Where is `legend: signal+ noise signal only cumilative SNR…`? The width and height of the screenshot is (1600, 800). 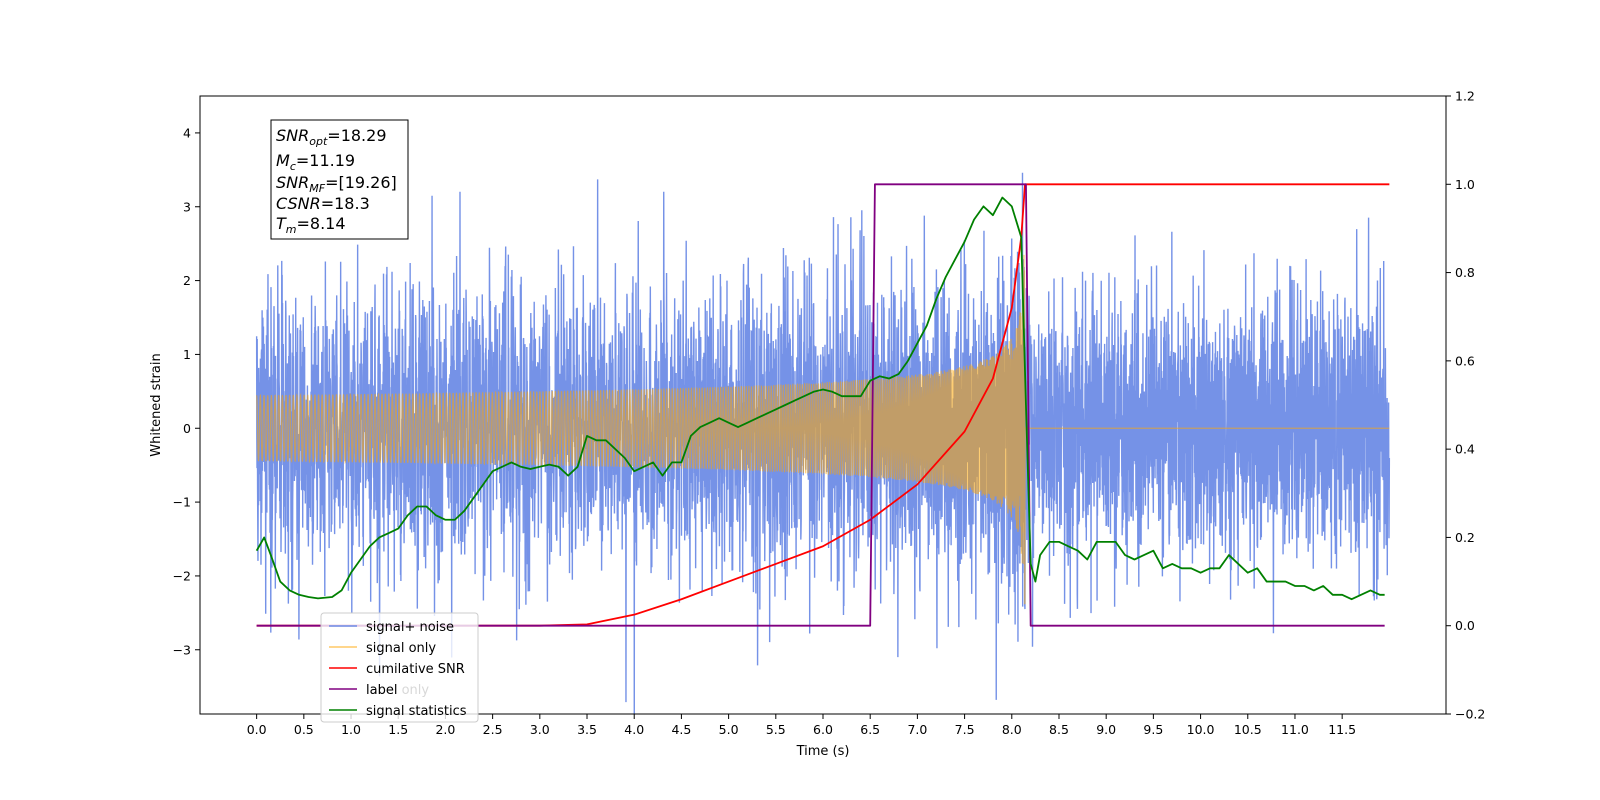 legend: signal+ noise signal only cumilative SNR… is located at coordinates (399, 667).